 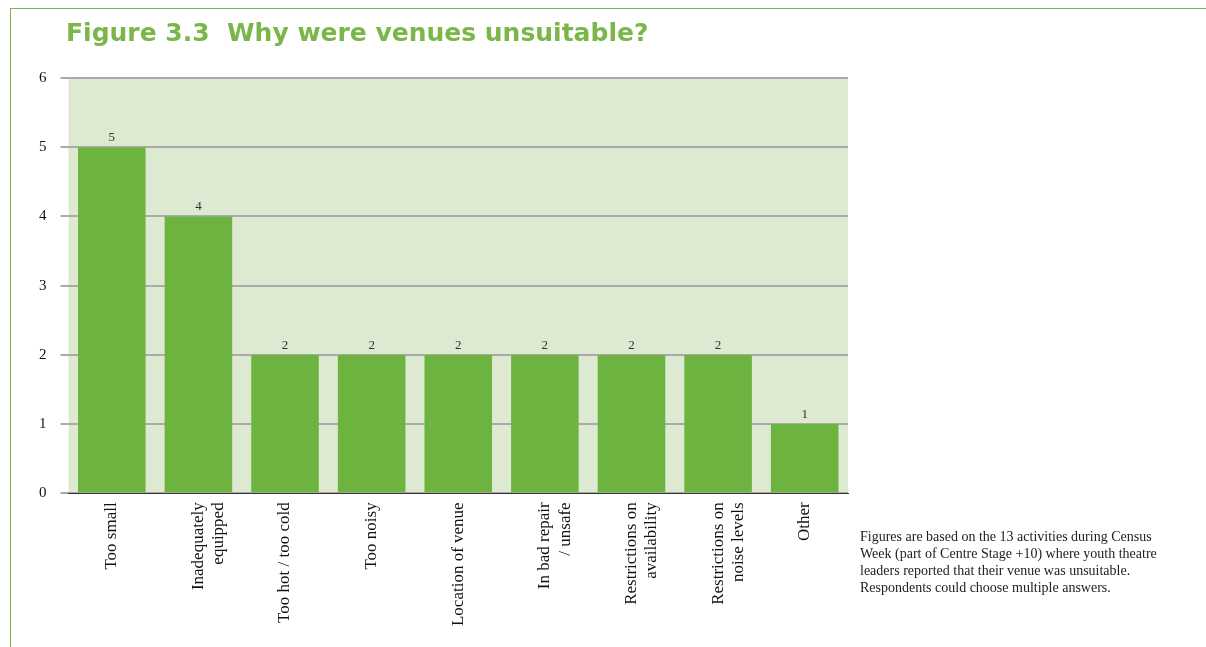 What do you see at coordinates (199, 206) in the screenshot?
I see `data-label: 4` at bounding box center [199, 206].